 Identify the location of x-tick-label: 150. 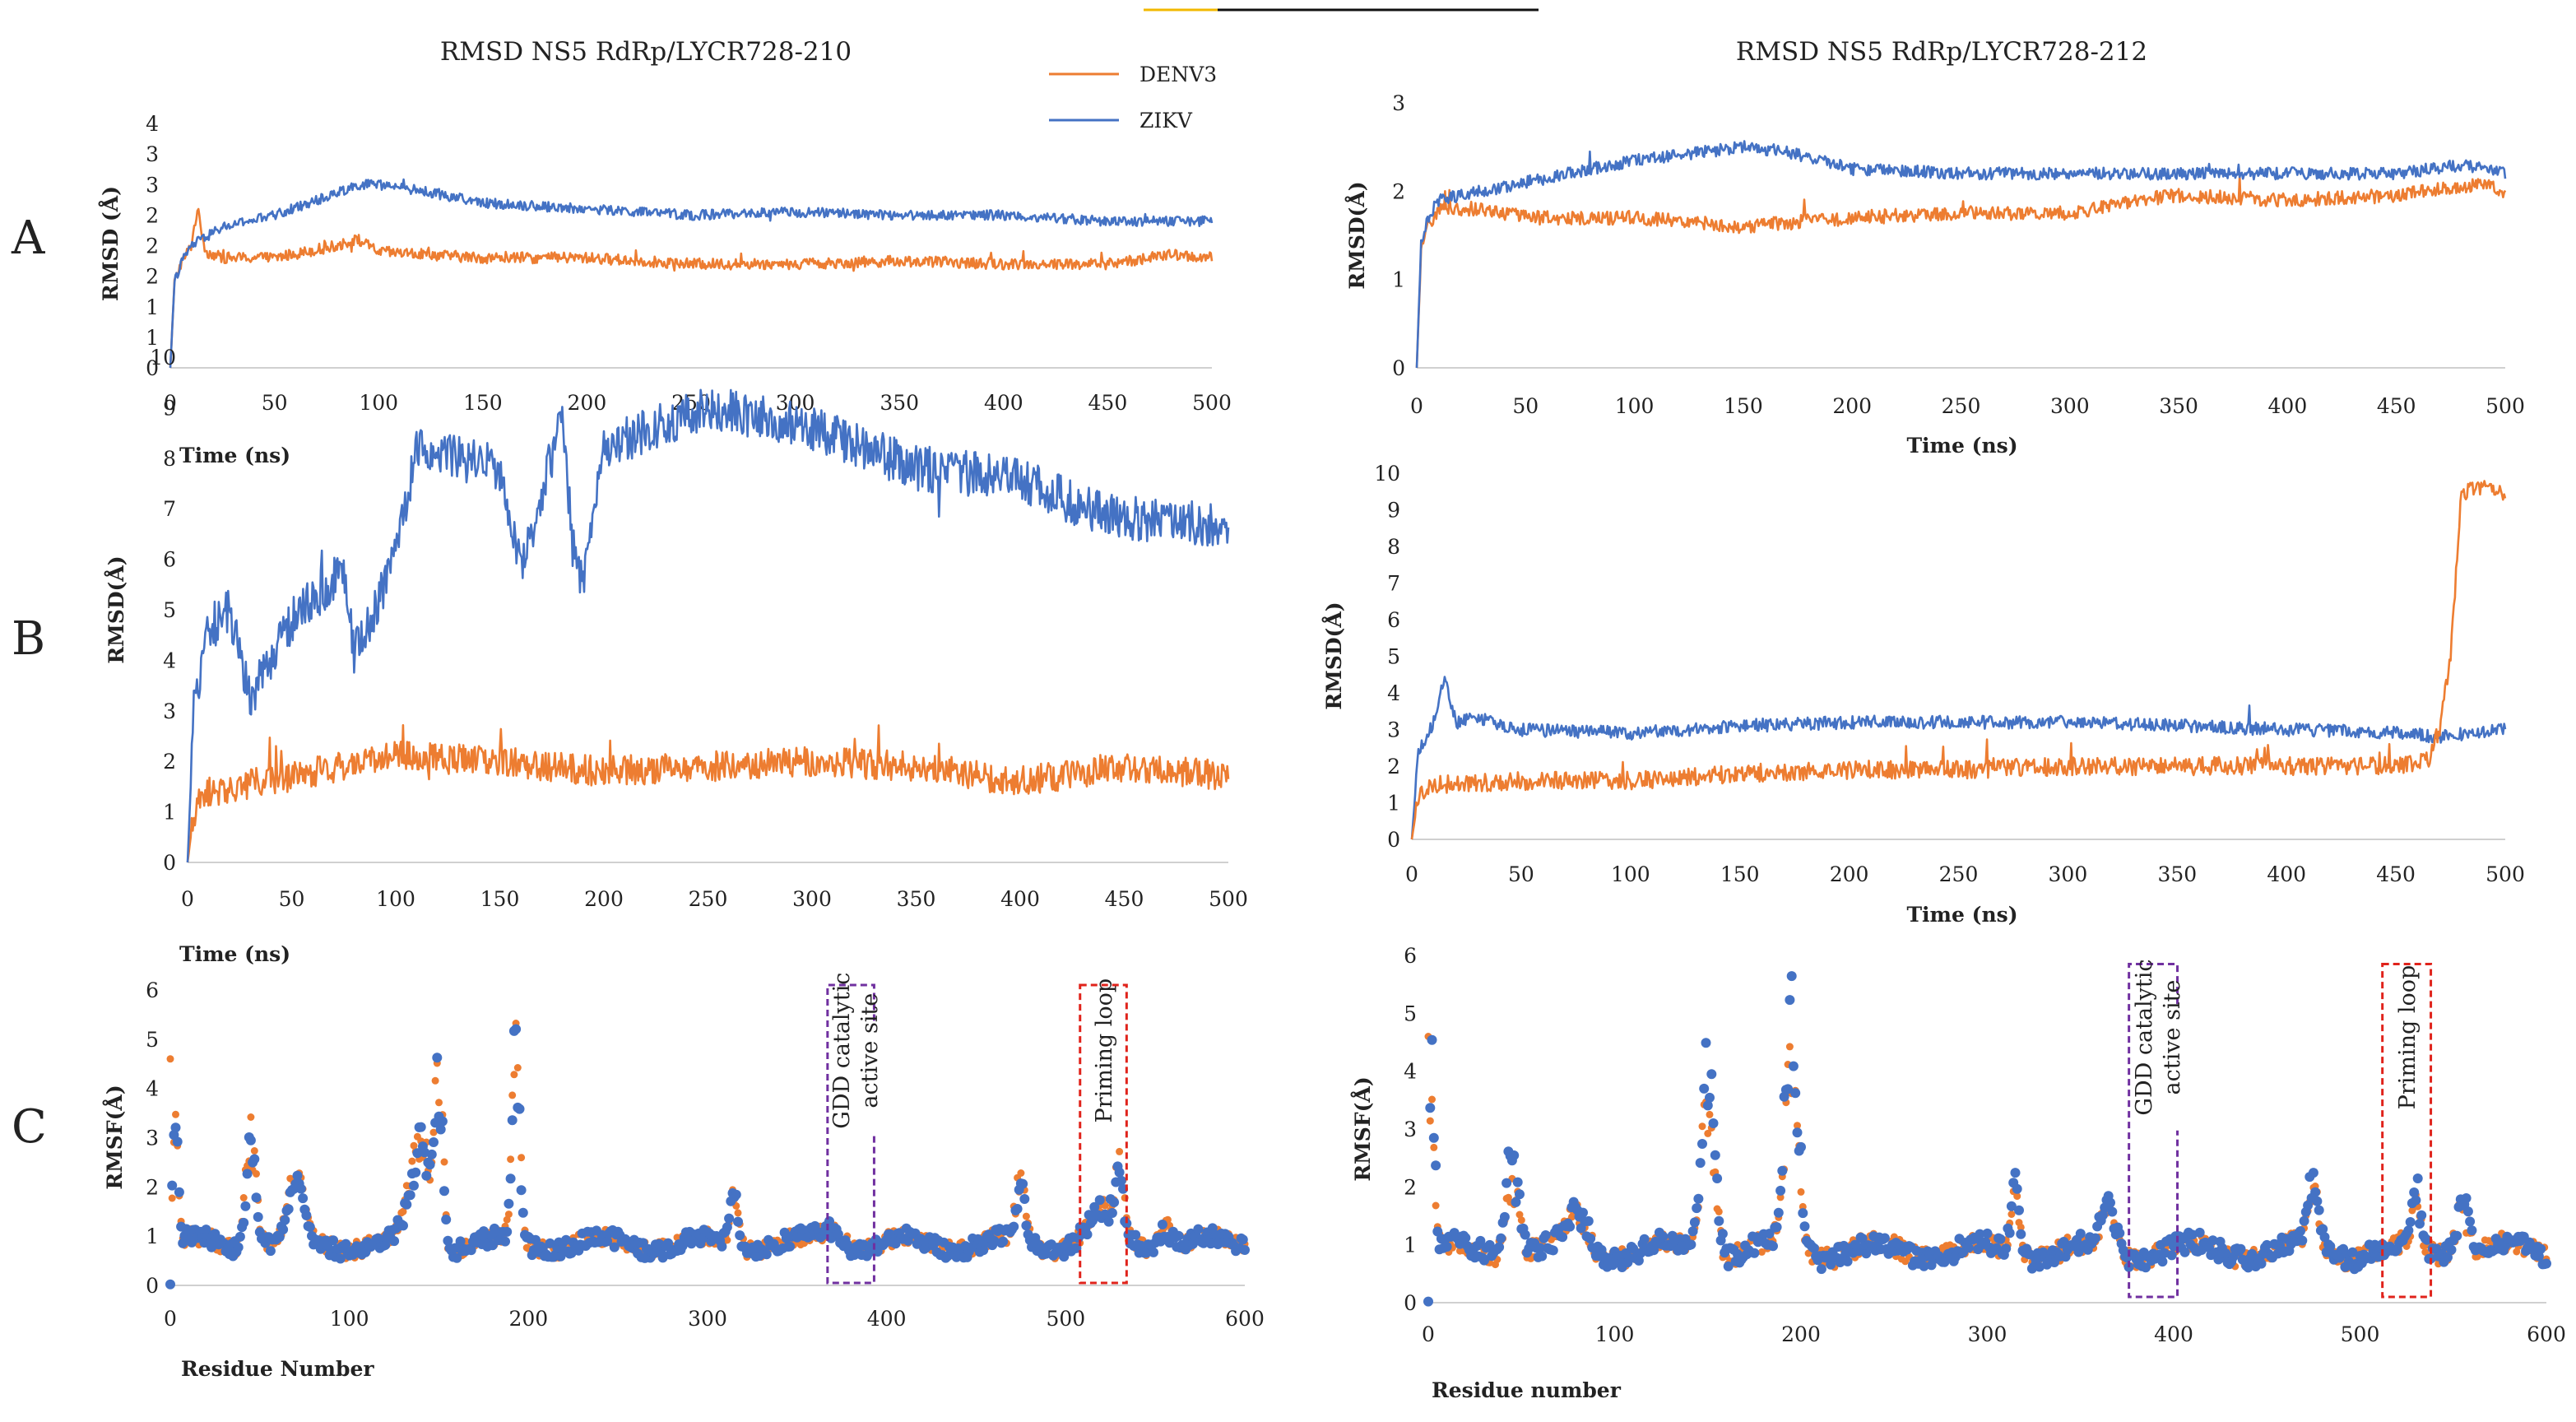
(1740, 874).